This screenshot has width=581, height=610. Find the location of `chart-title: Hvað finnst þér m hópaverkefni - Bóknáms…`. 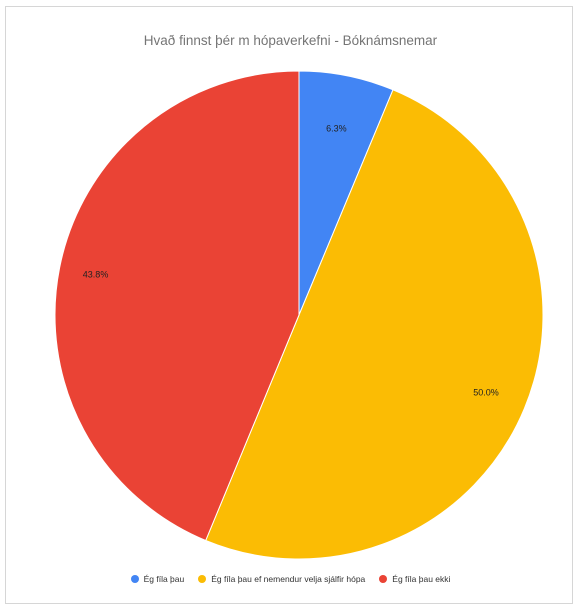

chart-title: Hvað finnst þér m hópaverkefni - Bóknáms… is located at coordinates (290, 40).